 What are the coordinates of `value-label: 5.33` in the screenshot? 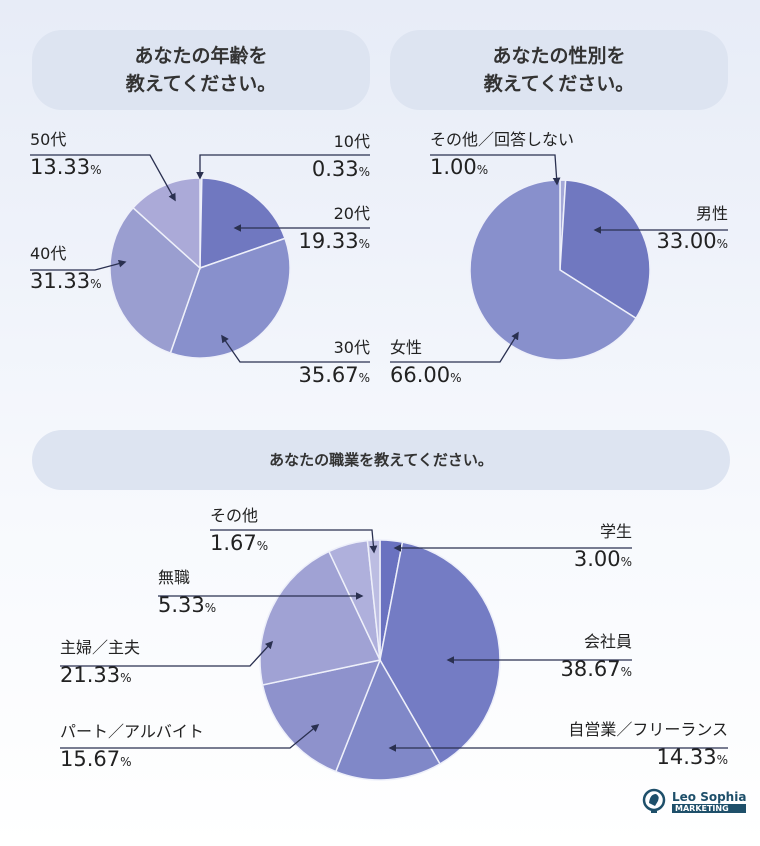 It's located at (181, 605).